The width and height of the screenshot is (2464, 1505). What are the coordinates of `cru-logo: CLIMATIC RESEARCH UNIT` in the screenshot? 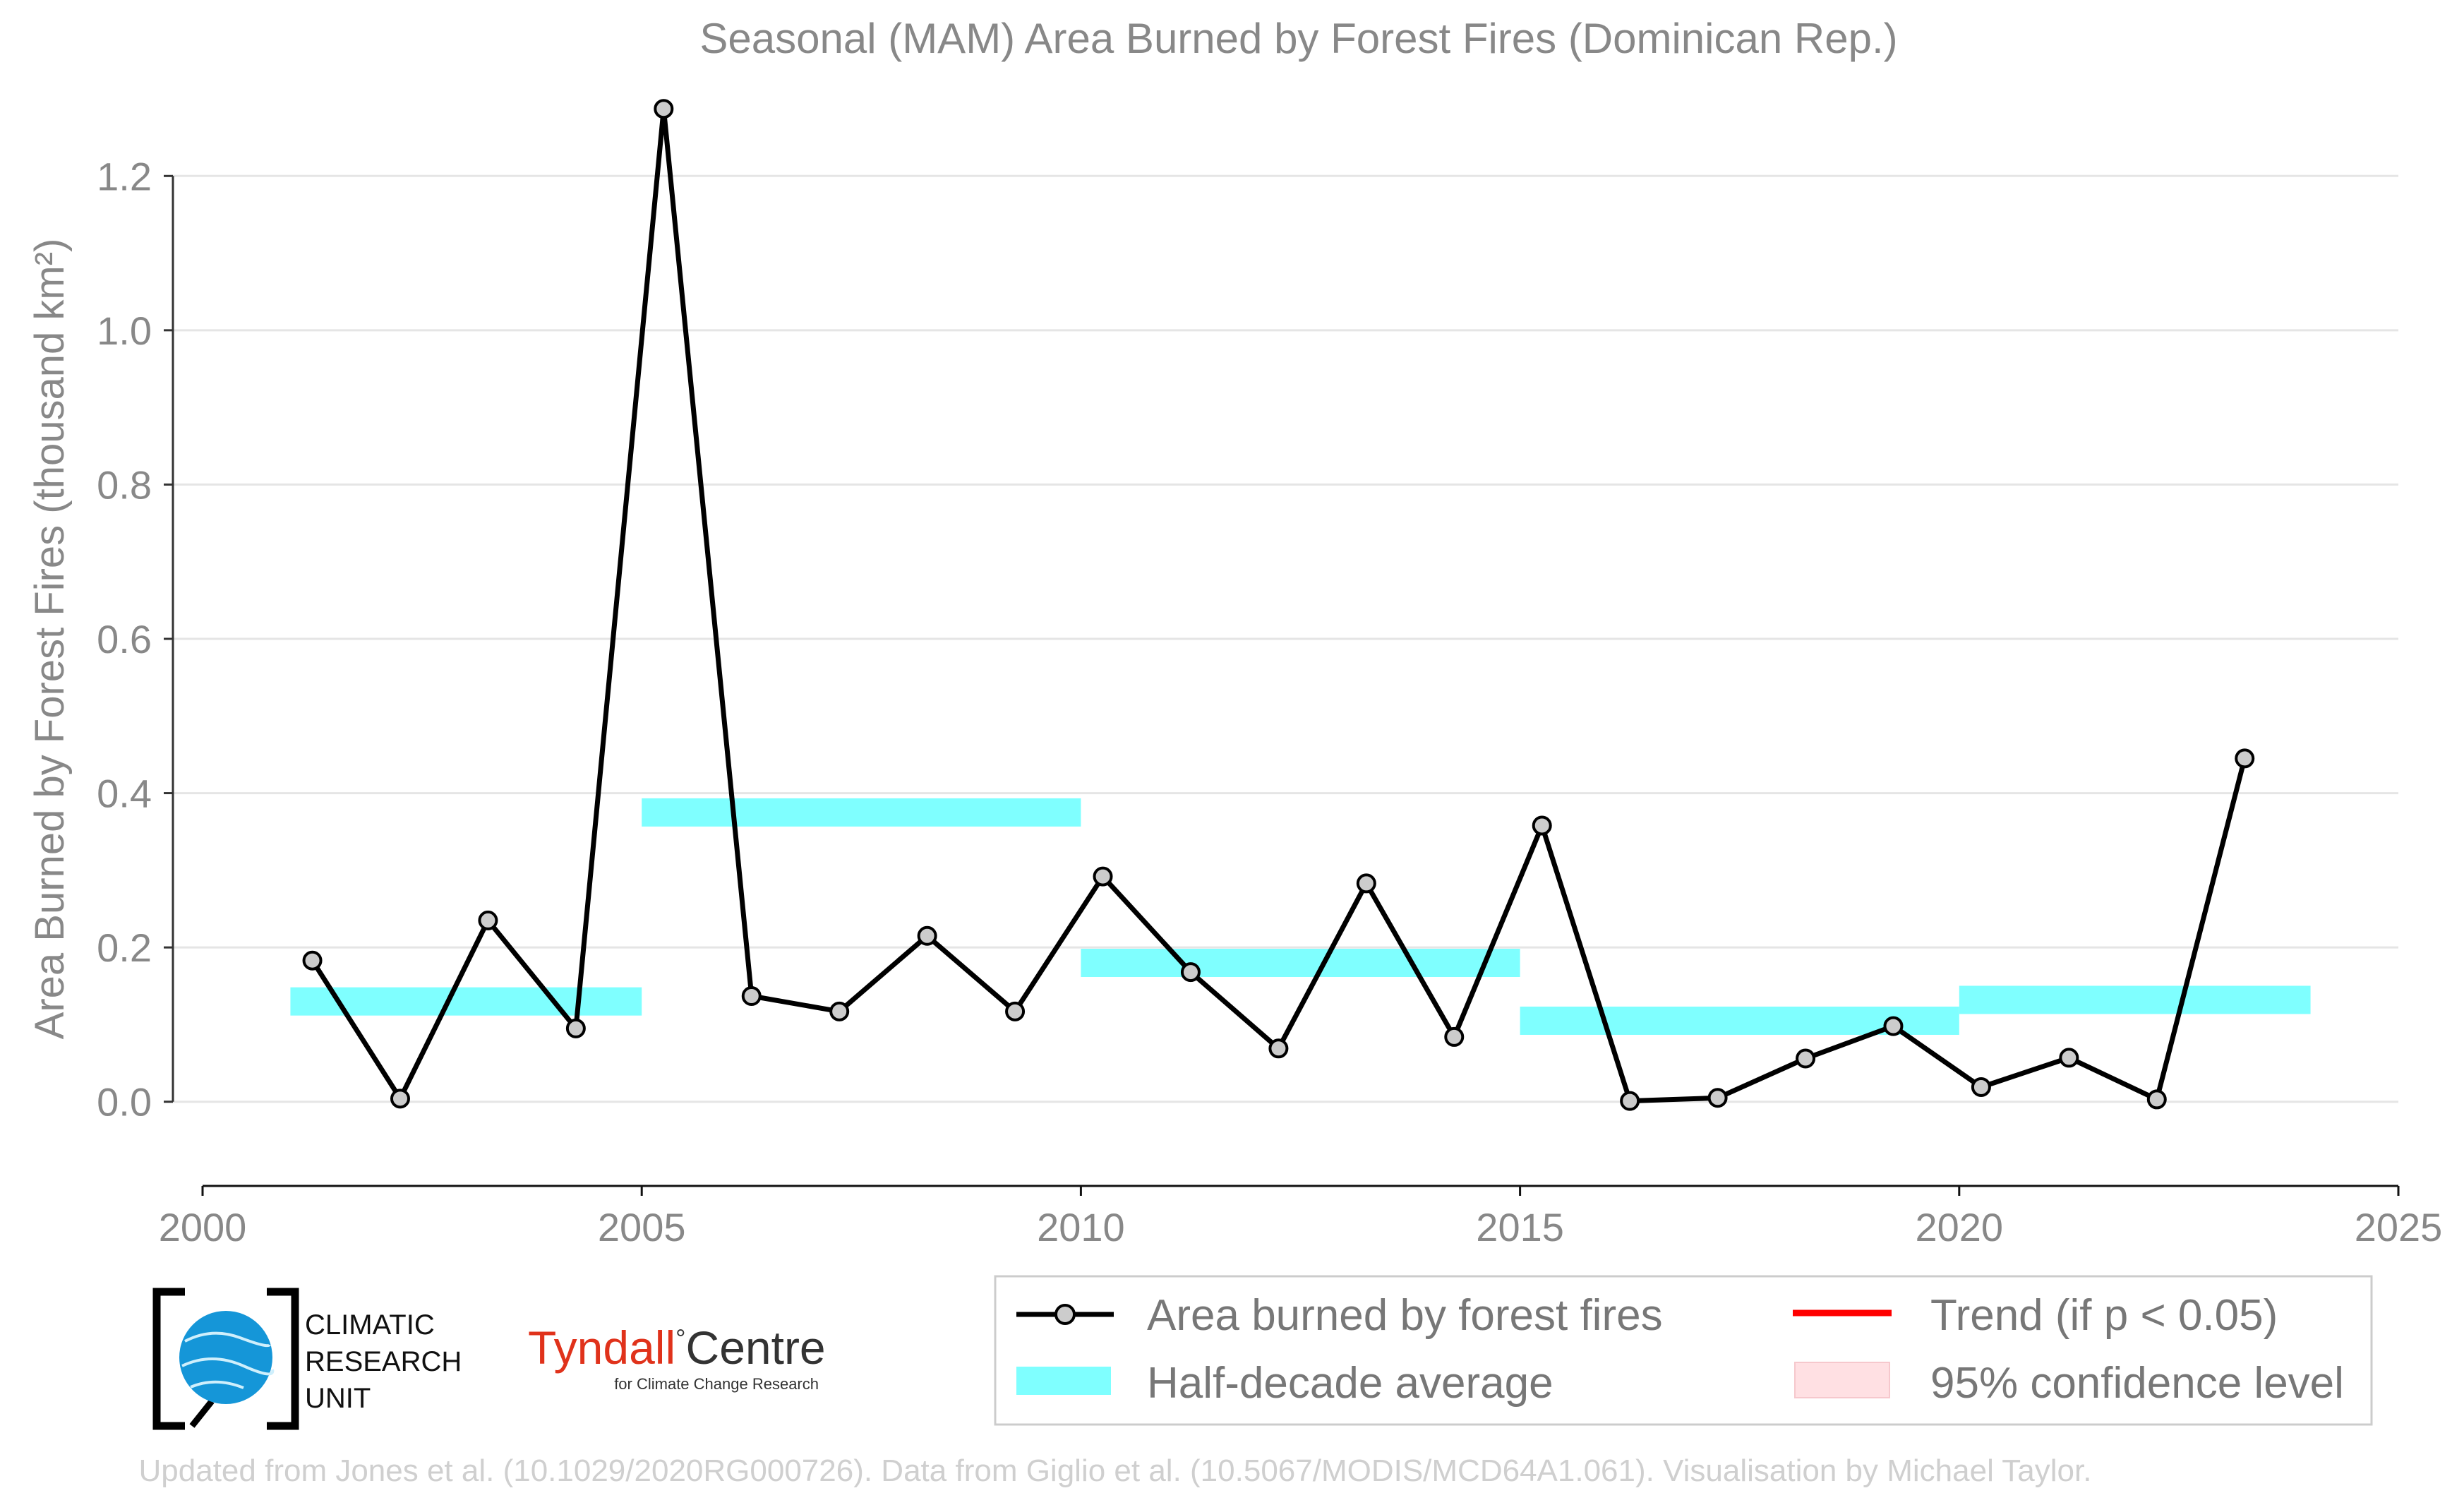 It's located at (307, 1359).